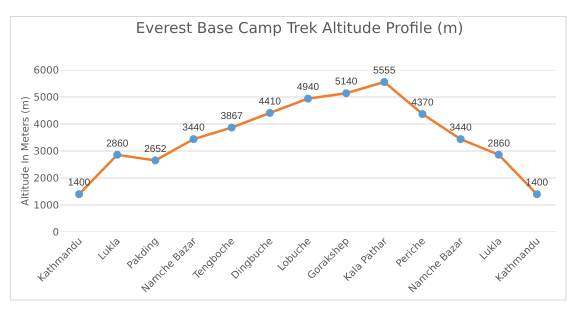 The height and width of the screenshot is (320, 576). I want to click on data-label: 4940, so click(308, 88).